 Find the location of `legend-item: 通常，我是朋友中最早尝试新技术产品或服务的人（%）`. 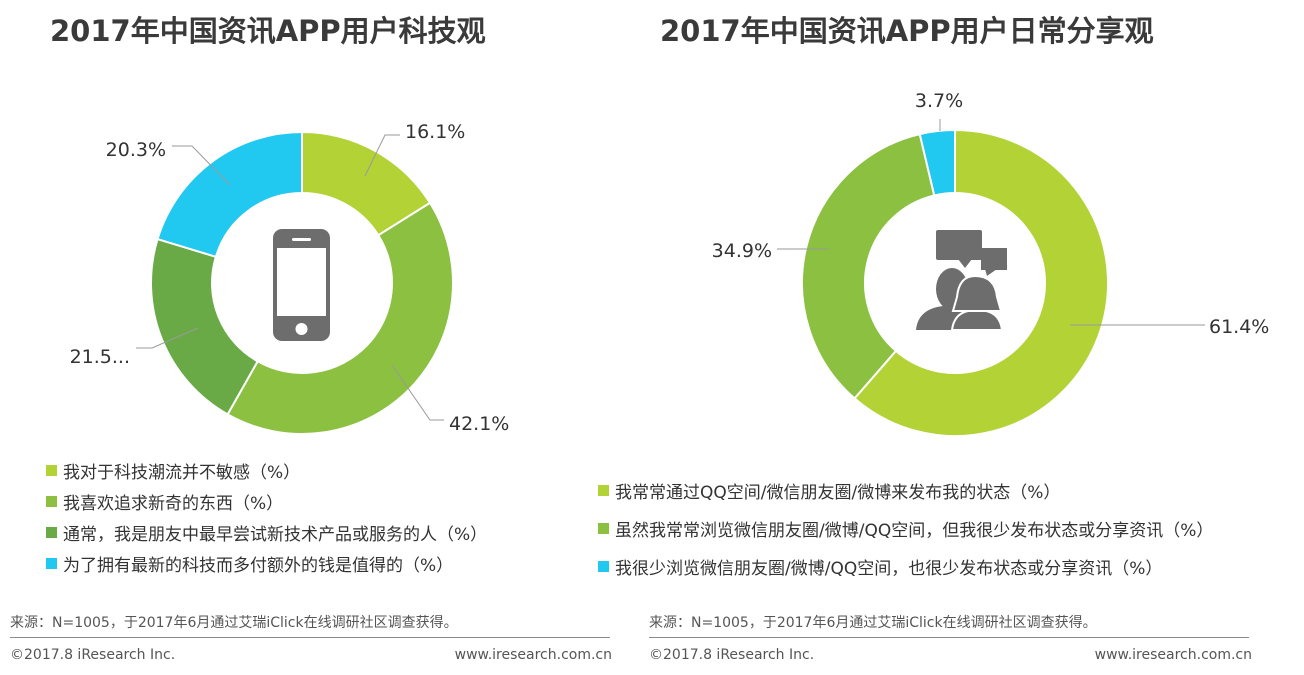

legend-item: 通常，我是朋友中最早尝试新技术产品或服务的人（%） is located at coordinates (266, 532).